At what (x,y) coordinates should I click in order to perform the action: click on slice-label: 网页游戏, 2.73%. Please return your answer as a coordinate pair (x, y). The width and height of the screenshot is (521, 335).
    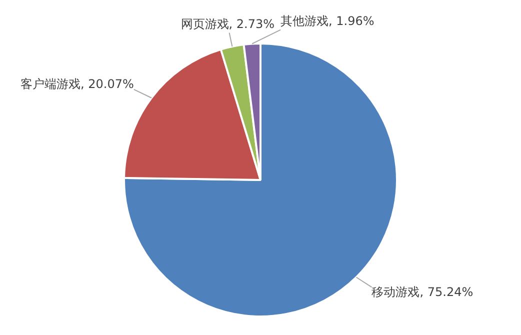
    Looking at the image, I should click on (227, 24).